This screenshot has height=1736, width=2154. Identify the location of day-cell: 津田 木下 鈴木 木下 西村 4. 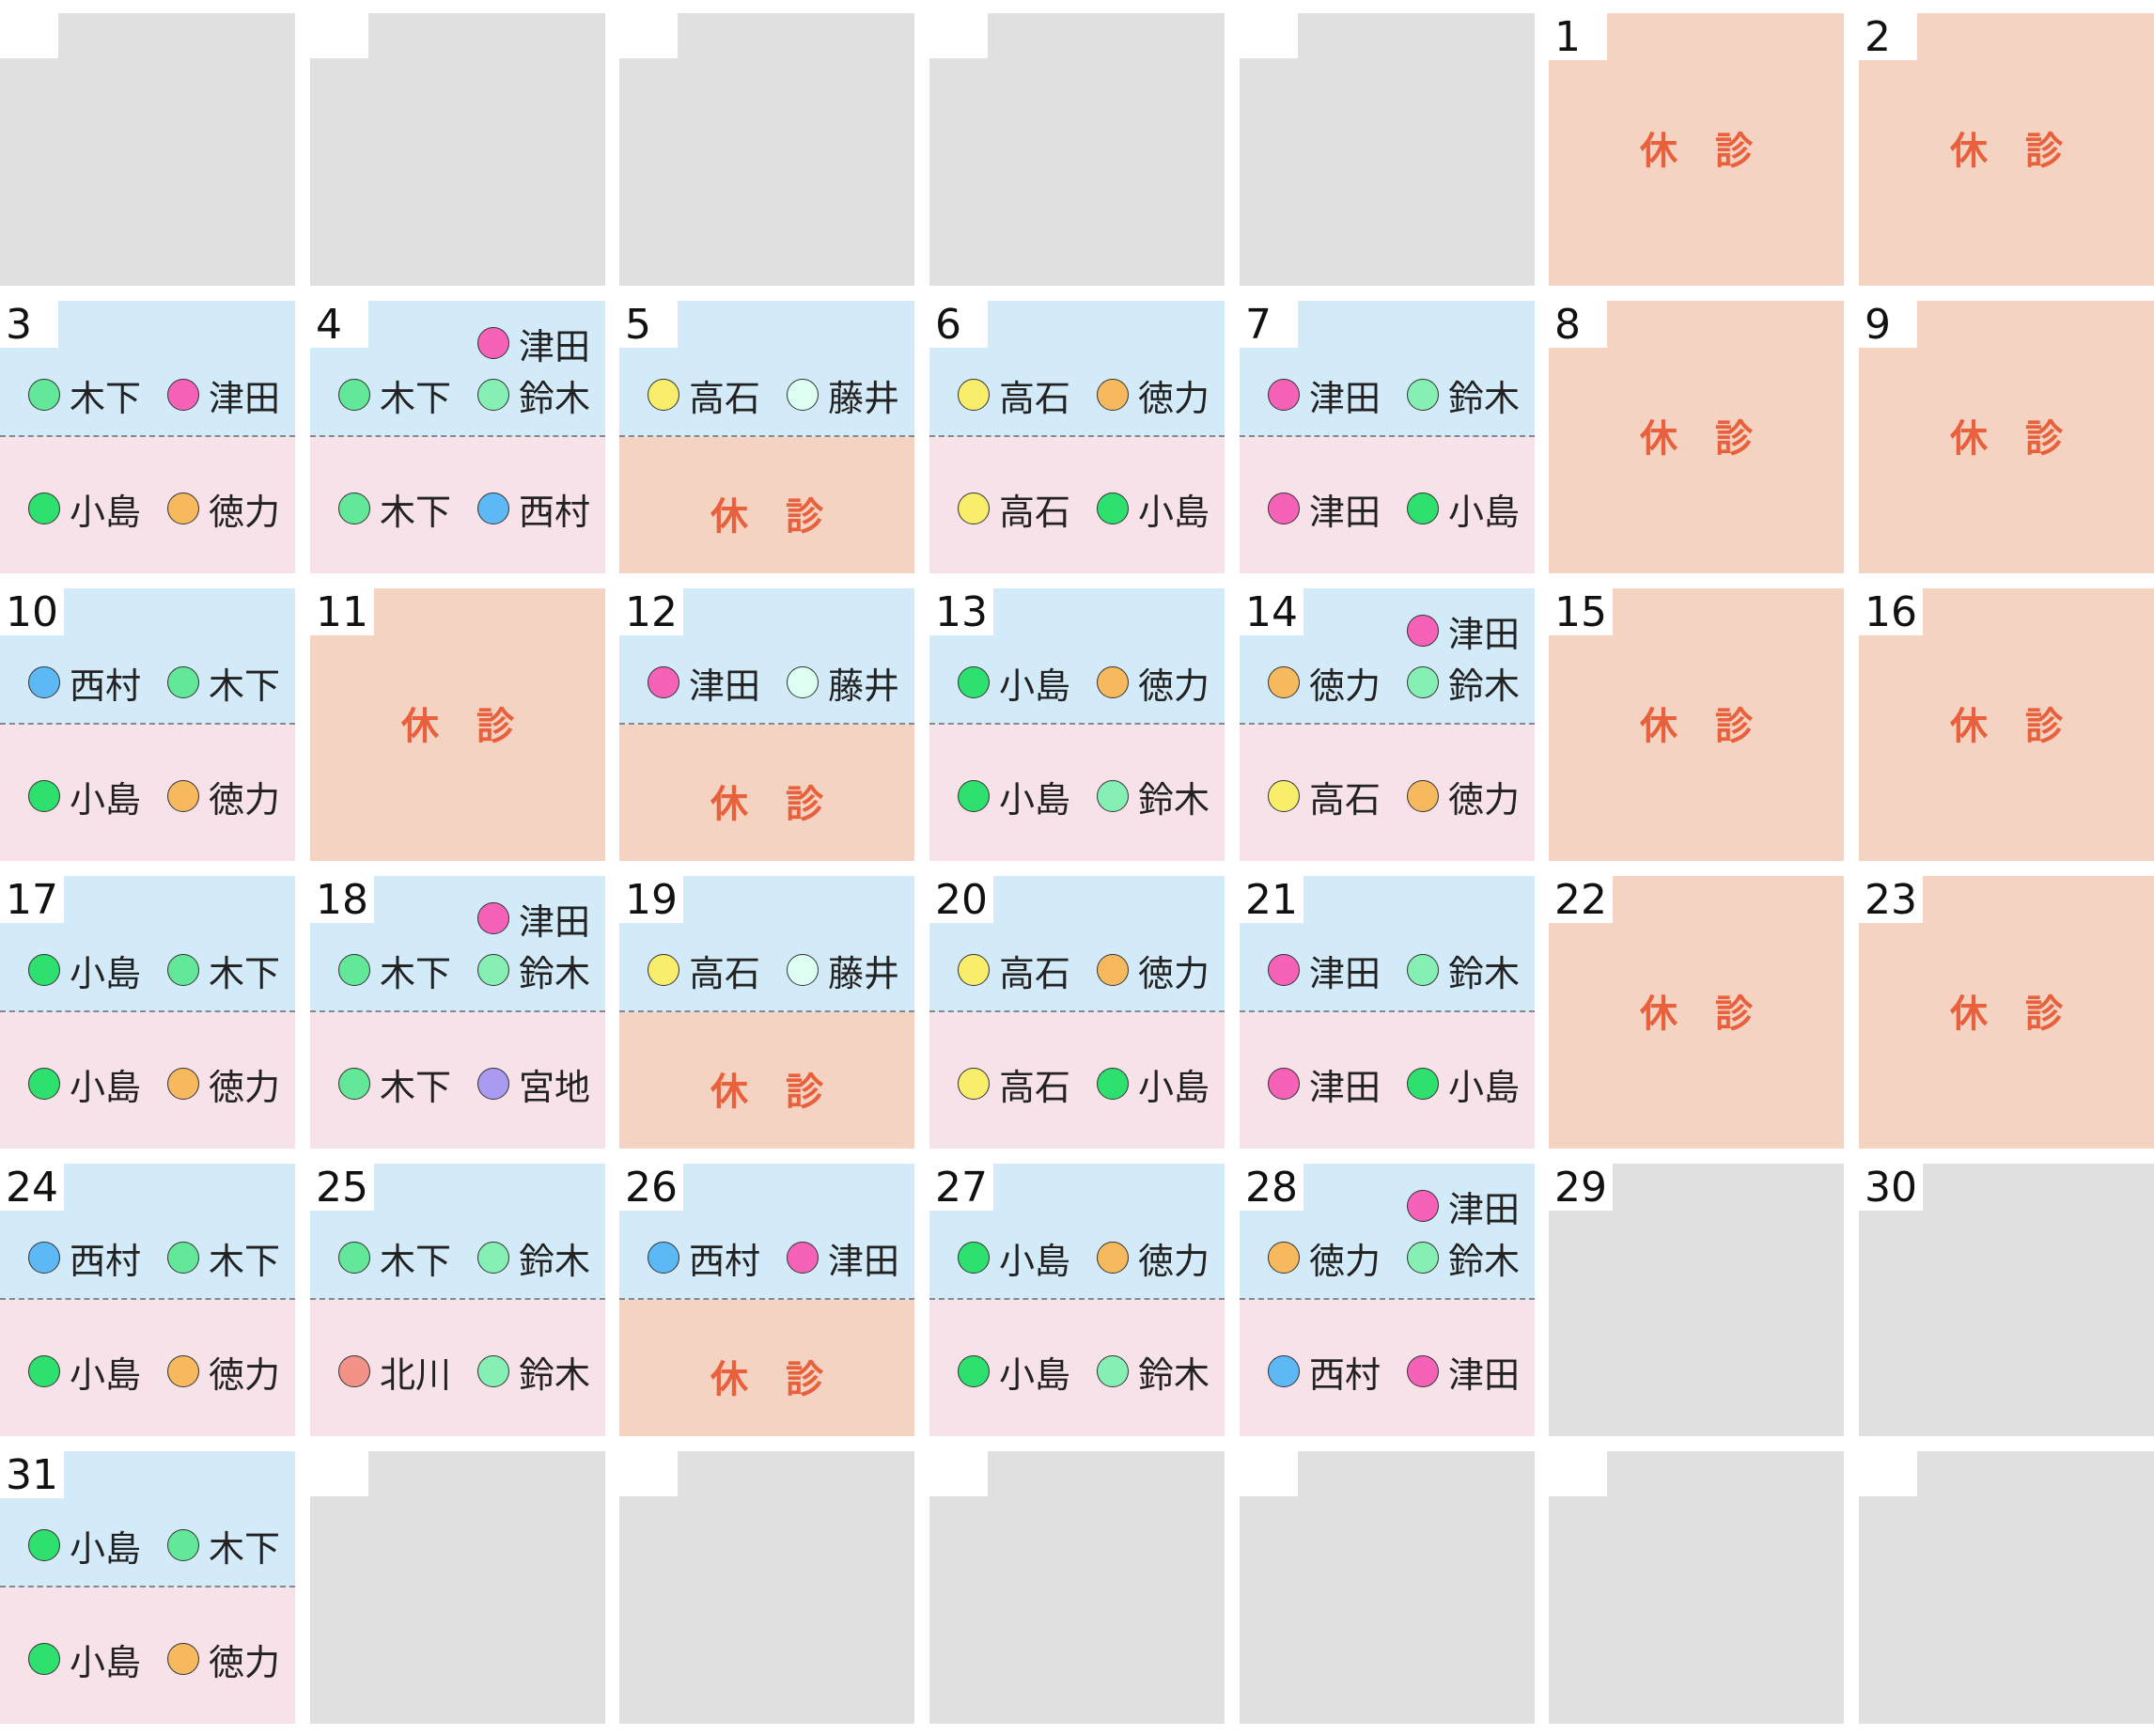
(457, 437).